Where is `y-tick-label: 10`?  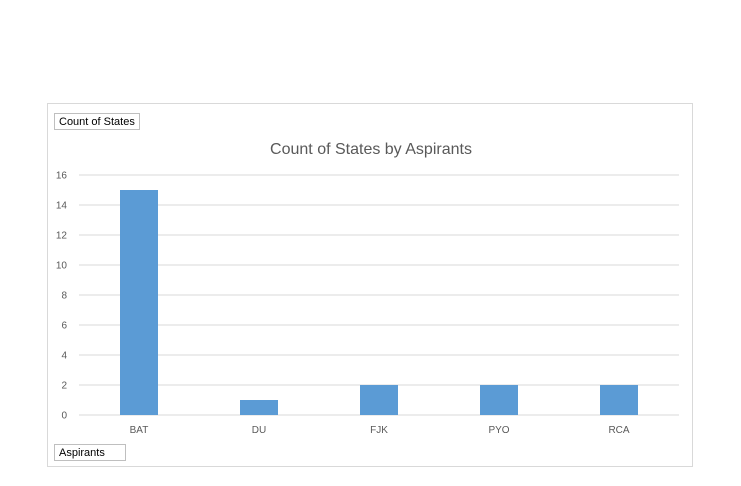
y-tick-label: 10 is located at coordinates (62, 266).